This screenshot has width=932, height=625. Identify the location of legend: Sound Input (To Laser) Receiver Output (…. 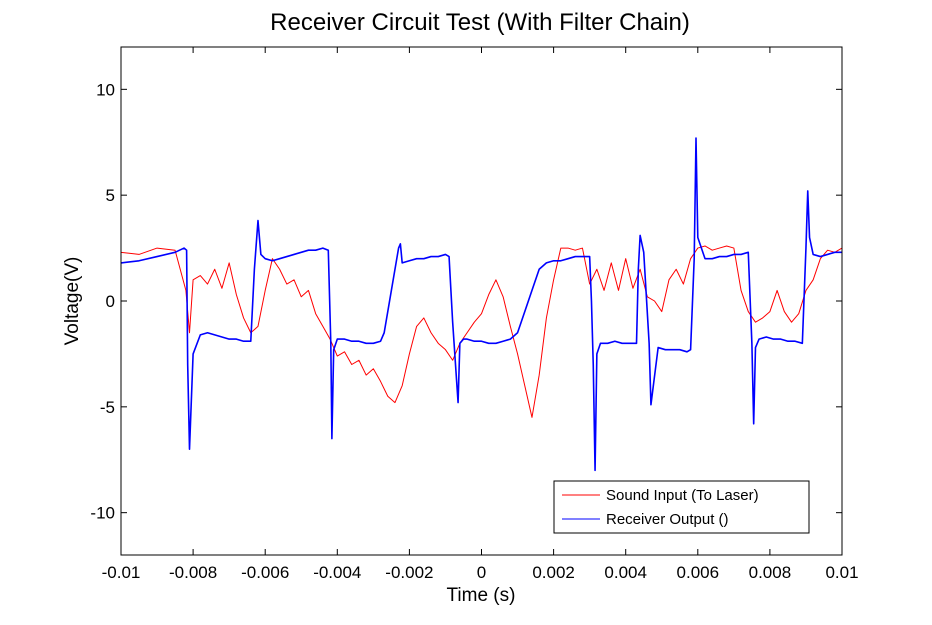
(681, 507).